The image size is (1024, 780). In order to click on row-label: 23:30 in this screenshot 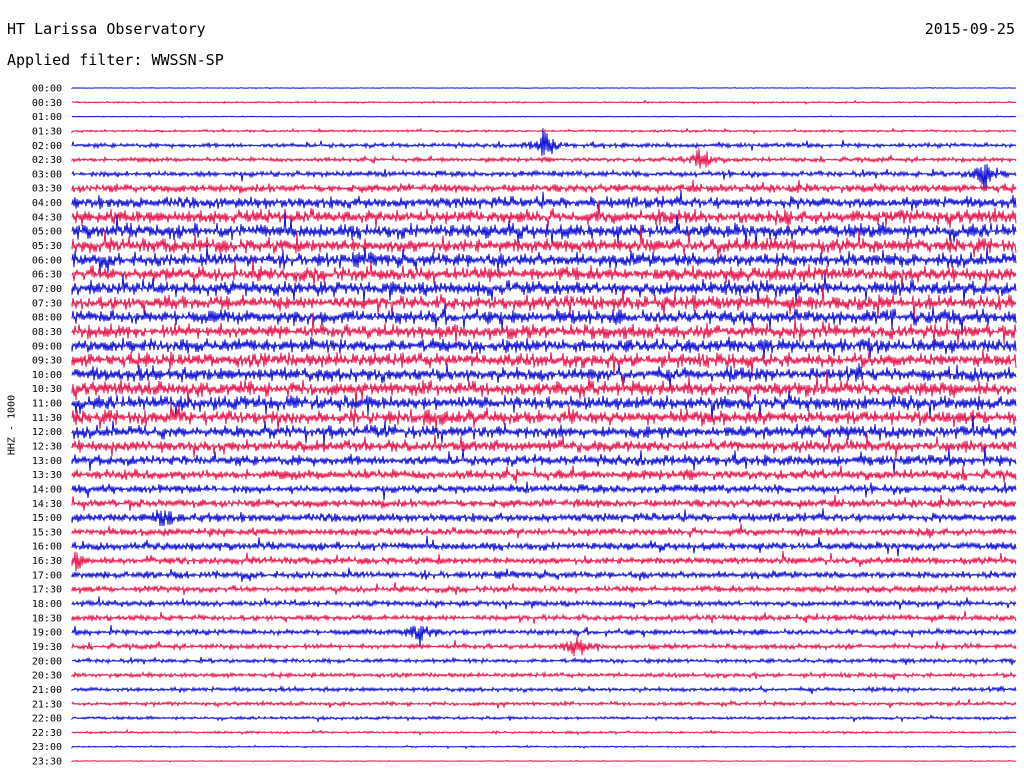, I will do `click(47, 762)`.